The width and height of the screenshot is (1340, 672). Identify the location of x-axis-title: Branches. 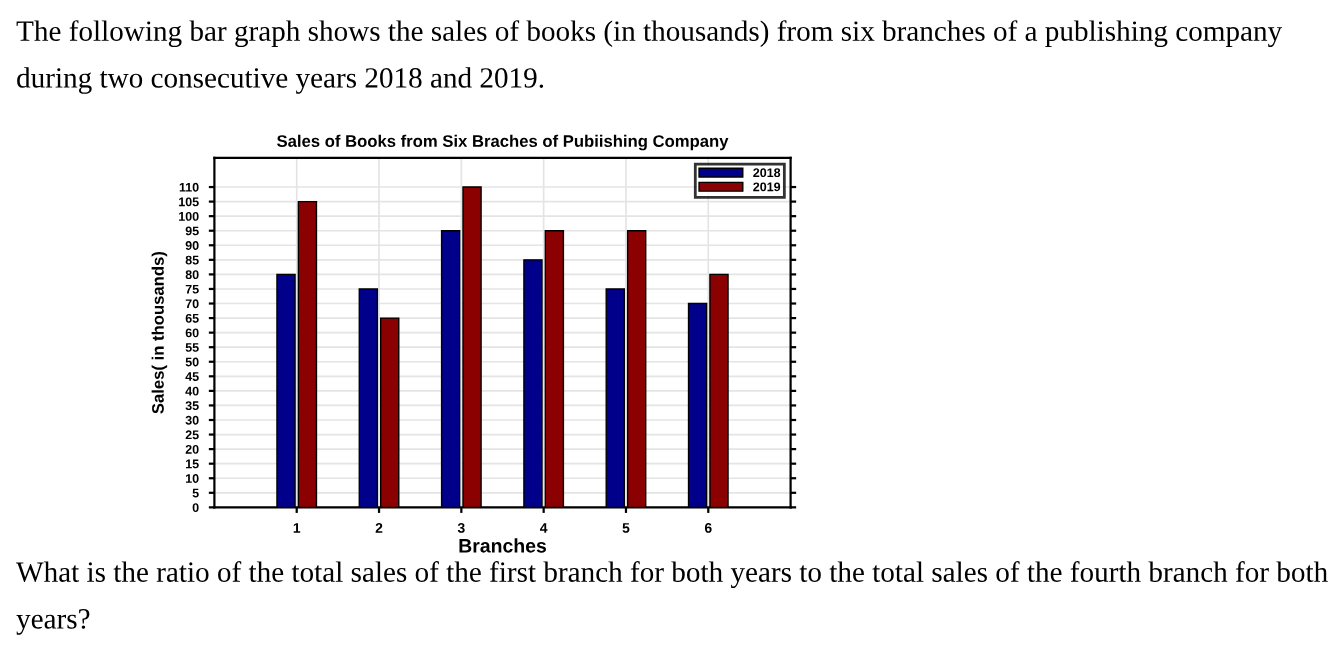
(503, 545).